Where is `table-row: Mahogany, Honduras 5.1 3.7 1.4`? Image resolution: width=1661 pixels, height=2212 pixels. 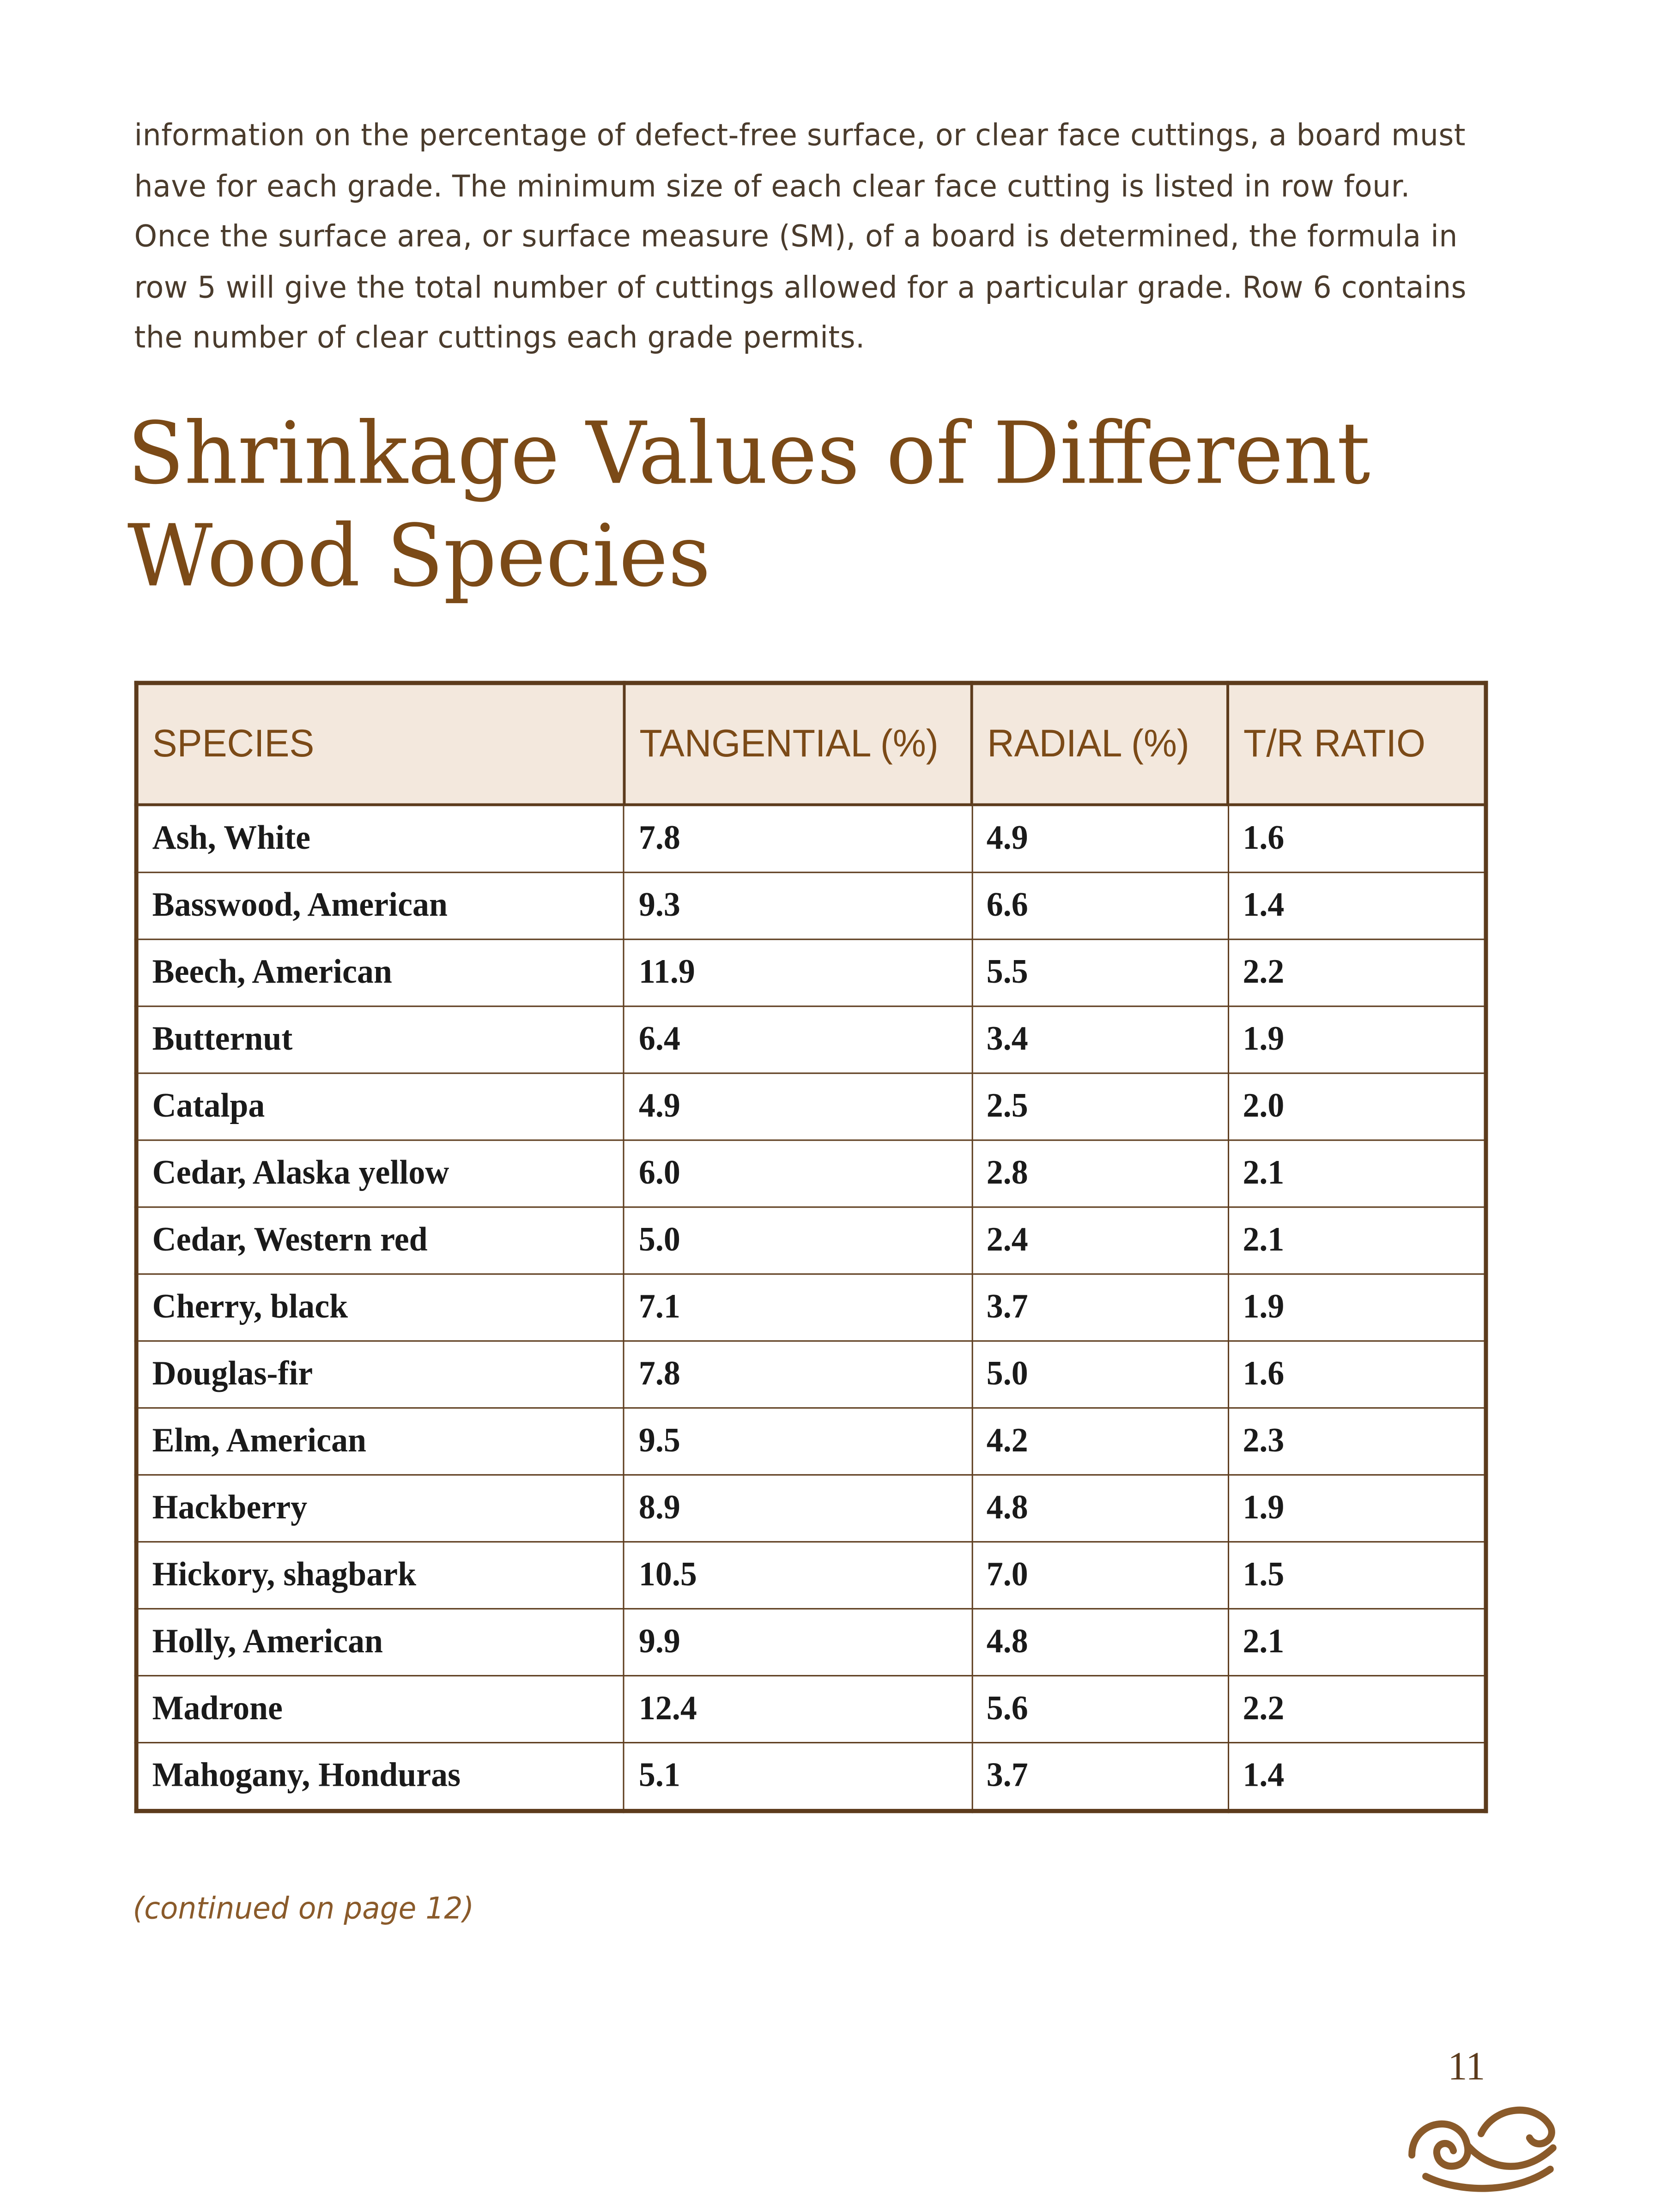
table-row: Mahogany, Honduras 5.1 3.7 1.4 is located at coordinates (811, 1777).